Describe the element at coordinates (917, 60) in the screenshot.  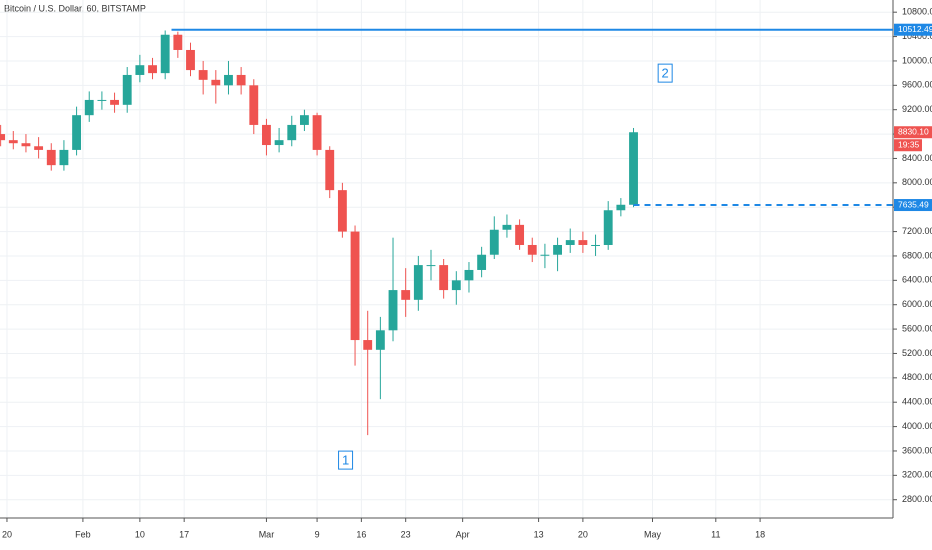
I see `y-tick-label: 10000.00` at that location.